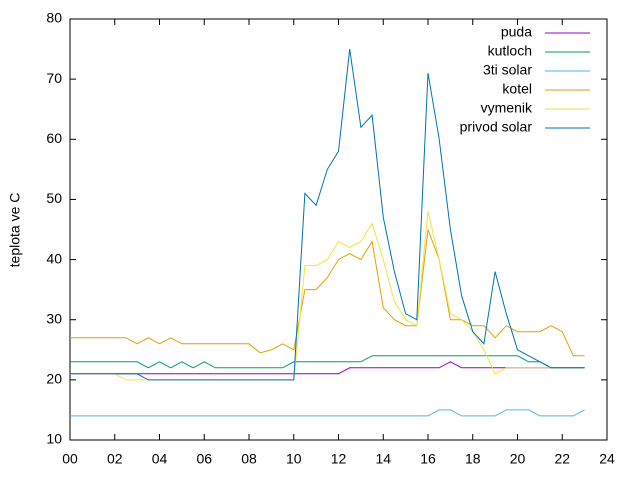 This screenshot has height=480, width=640. I want to click on legend-label: puda, so click(516, 32).